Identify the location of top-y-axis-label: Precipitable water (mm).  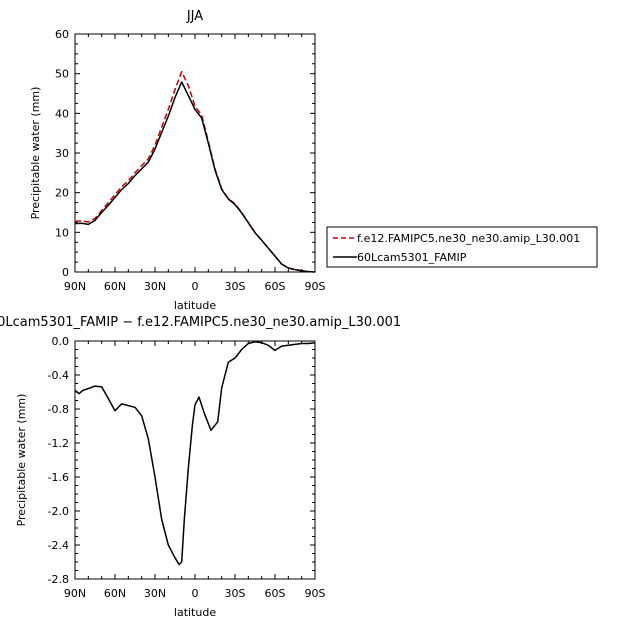
(35, 153).